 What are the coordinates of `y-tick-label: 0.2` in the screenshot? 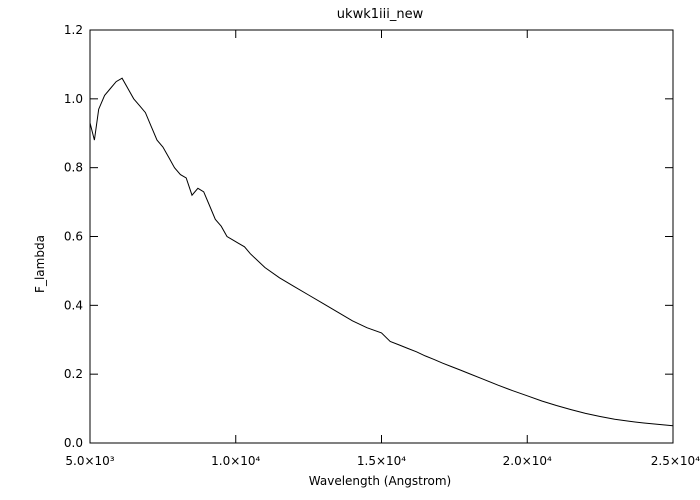 It's located at (73, 374).